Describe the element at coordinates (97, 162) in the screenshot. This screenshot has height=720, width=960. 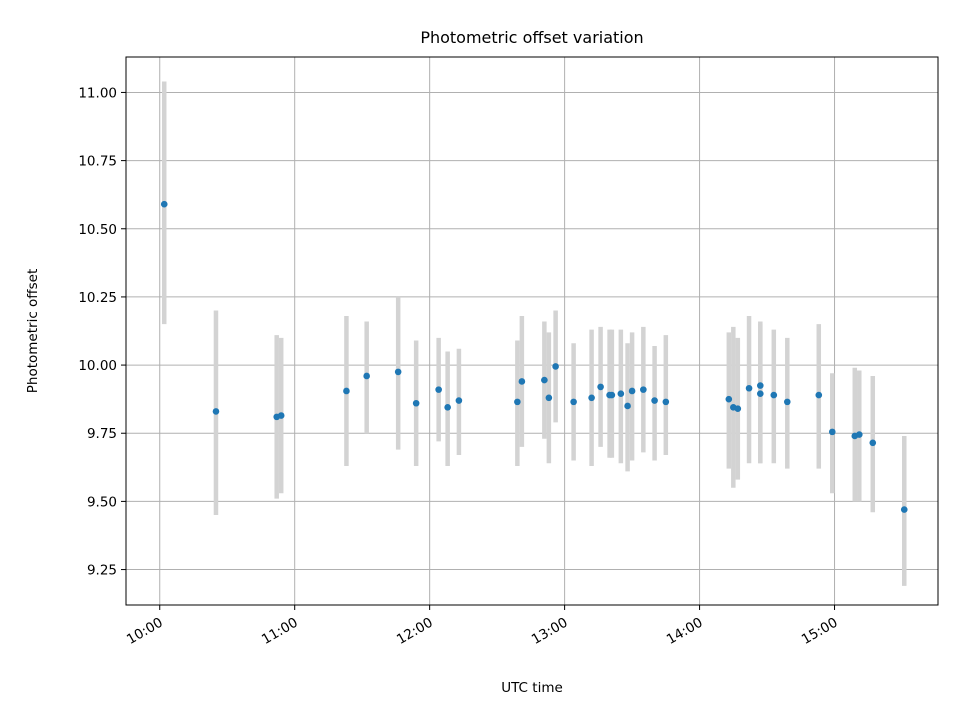
I see `y-tick-label: 10.75` at that location.